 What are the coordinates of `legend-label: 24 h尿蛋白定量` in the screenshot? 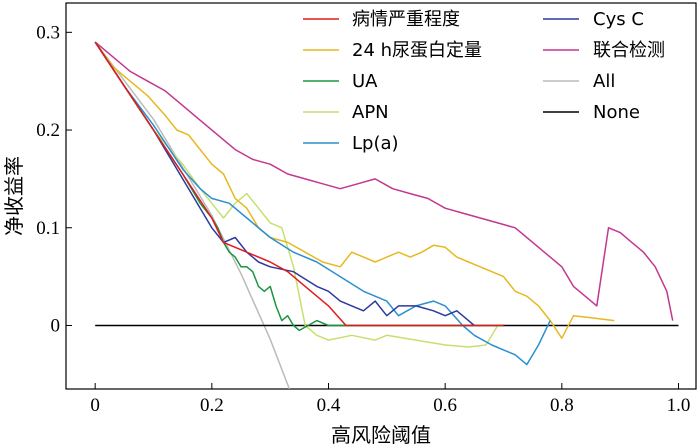 It's located at (417, 50).